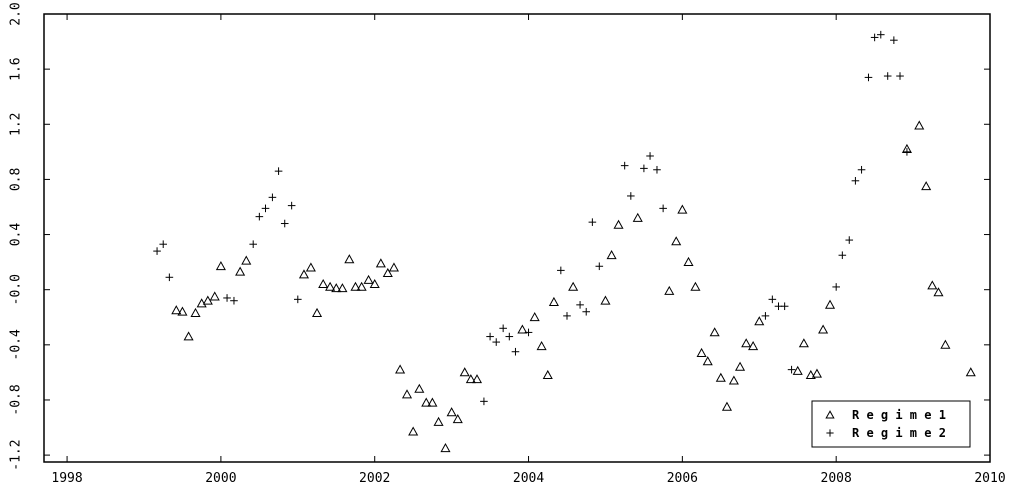 This screenshot has width=1016, height=492. Describe the element at coordinates (899, 433) in the screenshot. I see `legend-label: R e g i m e 2` at that location.